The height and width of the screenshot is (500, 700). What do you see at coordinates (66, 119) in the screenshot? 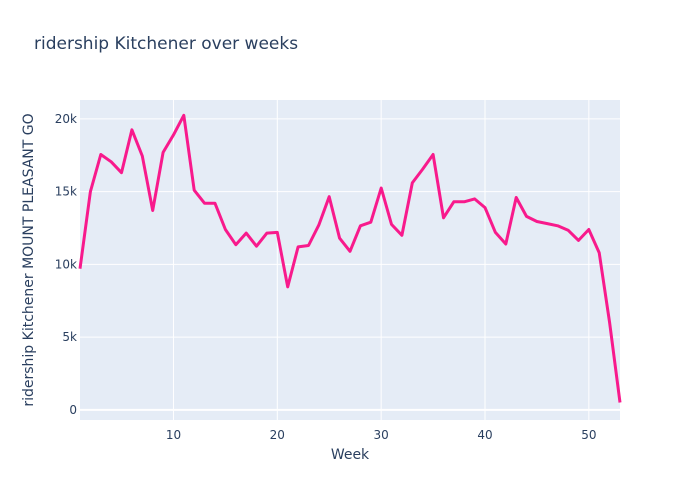
I see `y-tick-label: 20k` at bounding box center [66, 119].